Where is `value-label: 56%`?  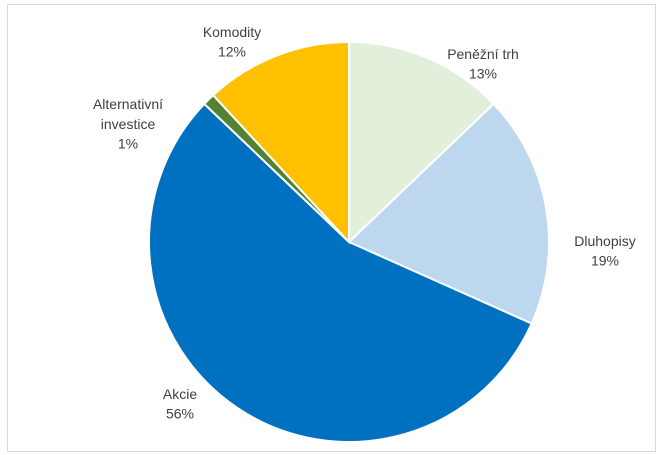
value-label: 56% is located at coordinates (180, 414).